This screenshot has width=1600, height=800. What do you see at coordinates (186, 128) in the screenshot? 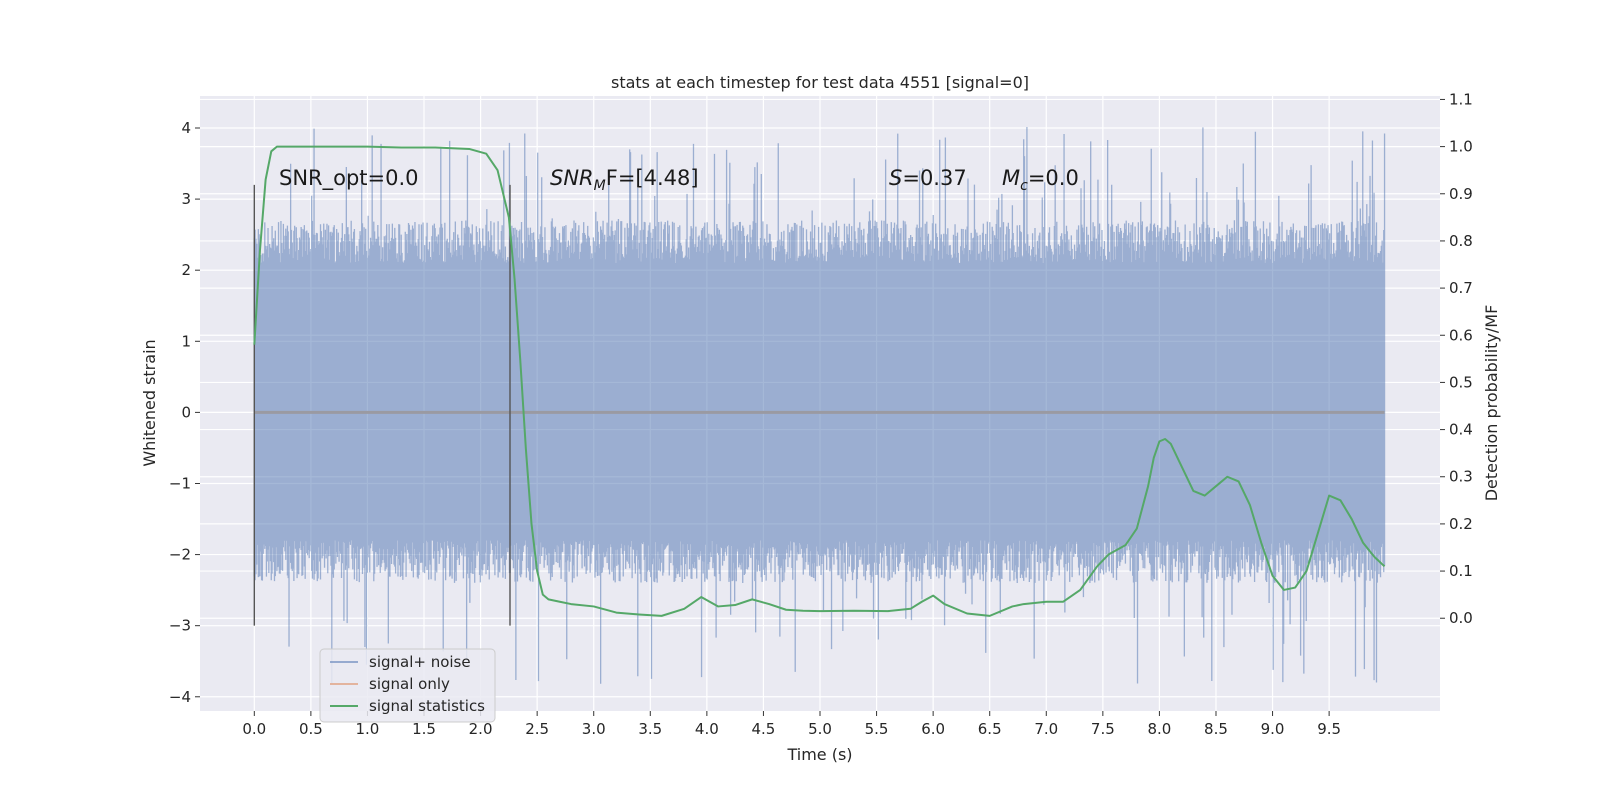
I see `y-tick-label: 4` at bounding box center [186, 128].